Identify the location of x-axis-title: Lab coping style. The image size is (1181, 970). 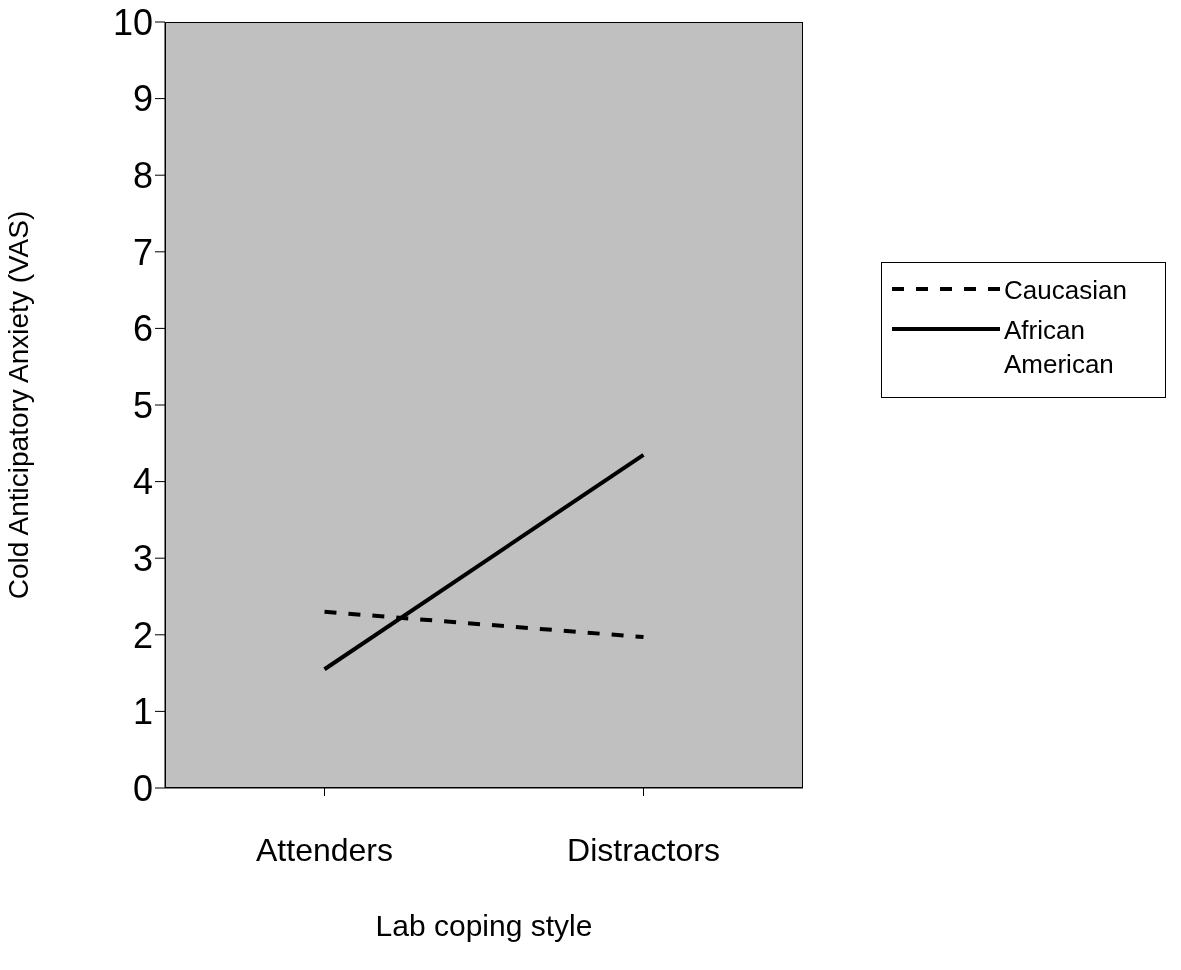
(484, 925).